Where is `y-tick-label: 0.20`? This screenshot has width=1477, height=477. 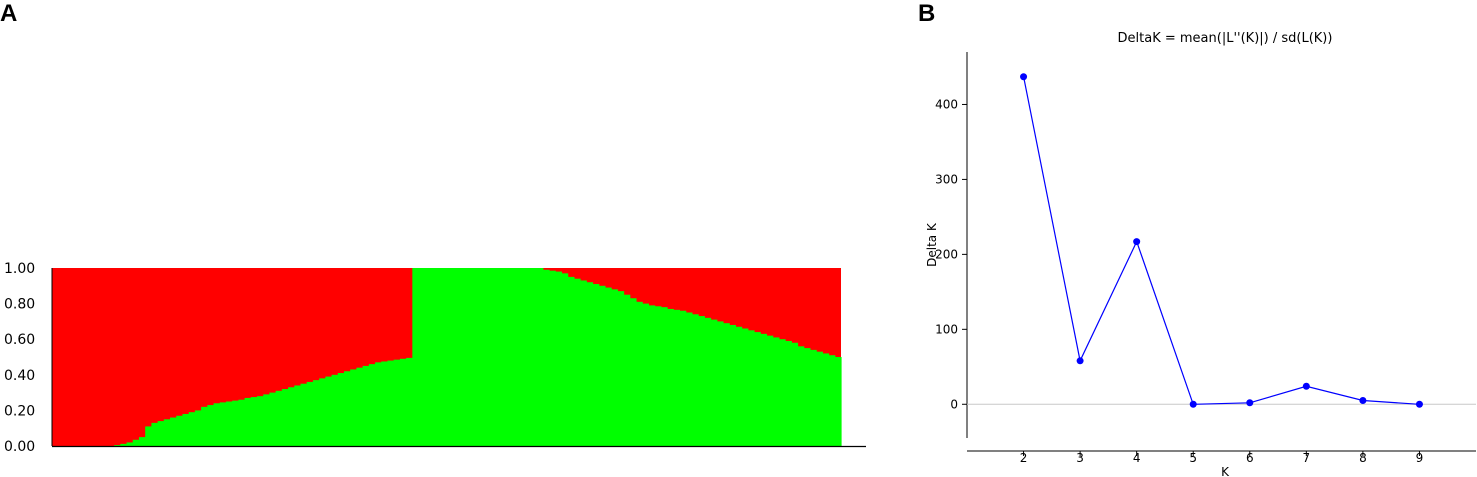 y-tick-label: 0.20 is located at coordinates (19, 411).